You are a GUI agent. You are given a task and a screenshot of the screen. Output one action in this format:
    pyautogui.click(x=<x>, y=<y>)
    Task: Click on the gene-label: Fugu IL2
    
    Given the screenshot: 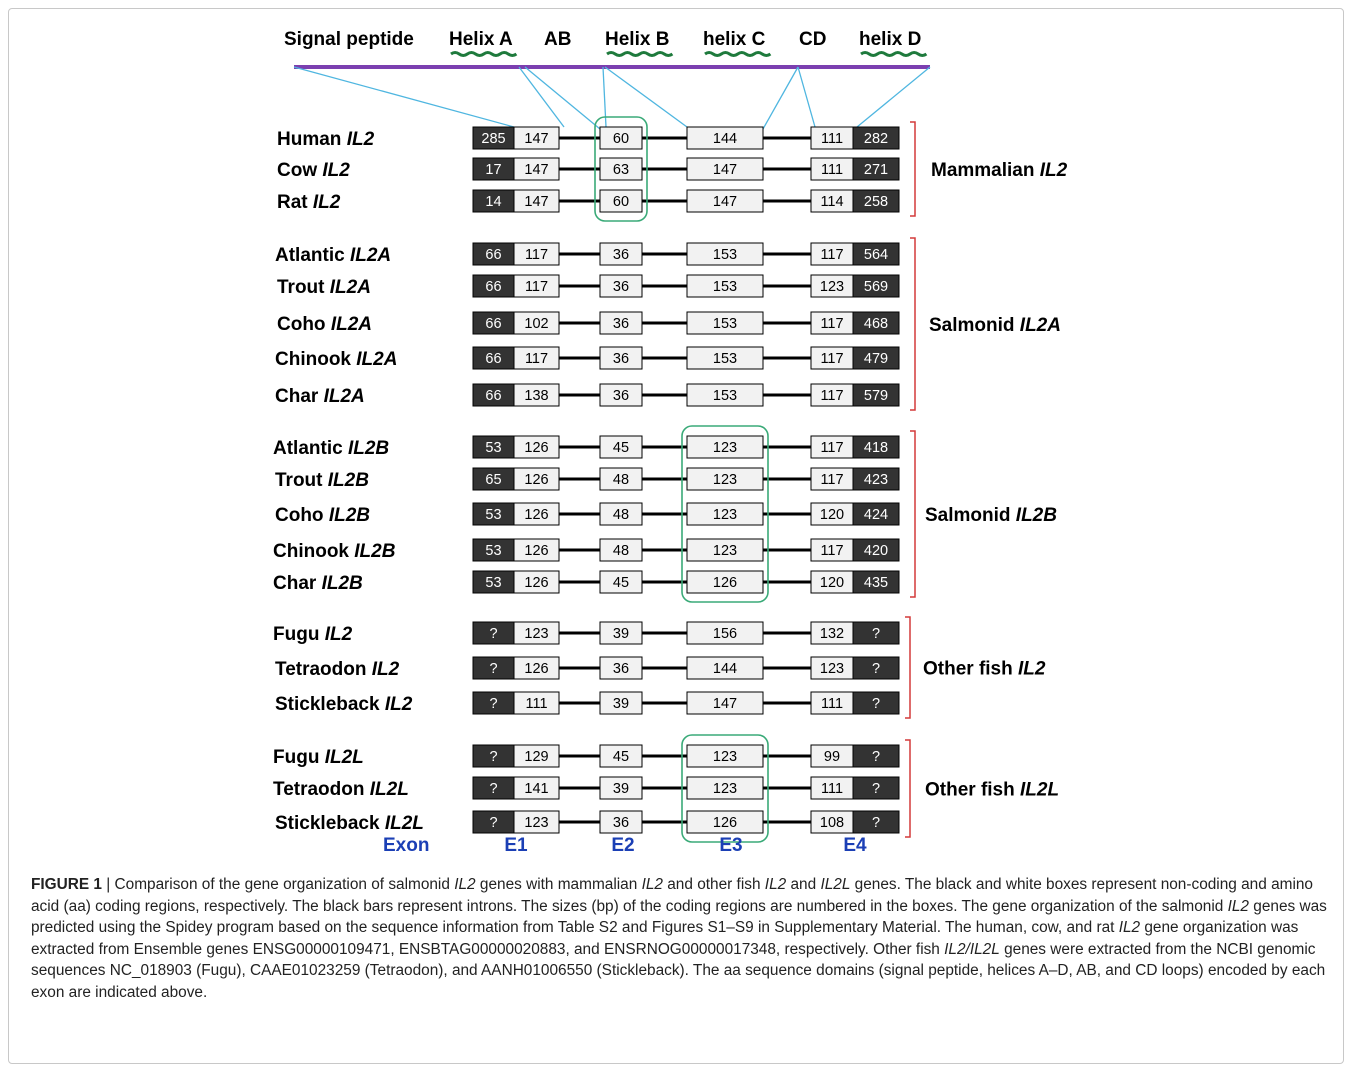 What is the action you would take?
    pyautogui.click(x=313, y=634)
    